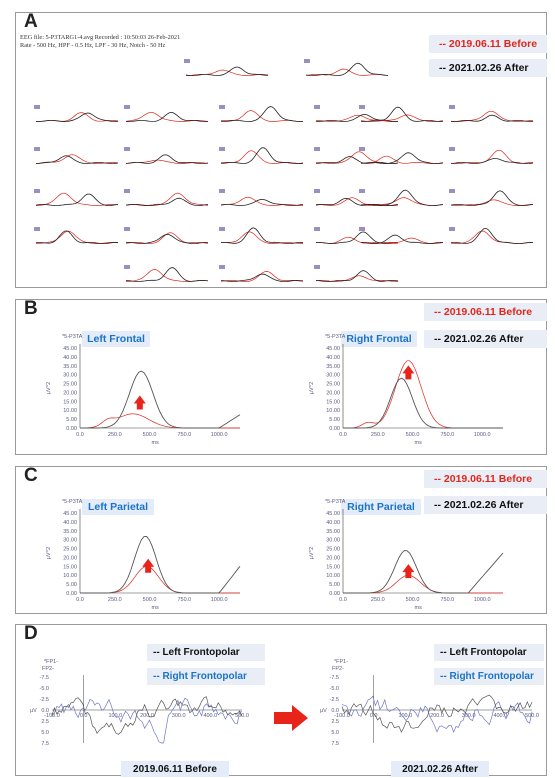  What do you see at coordinates (31, 633) in the screenshot?
I see `panel-d-label: D` at bounding box center [31, 633].